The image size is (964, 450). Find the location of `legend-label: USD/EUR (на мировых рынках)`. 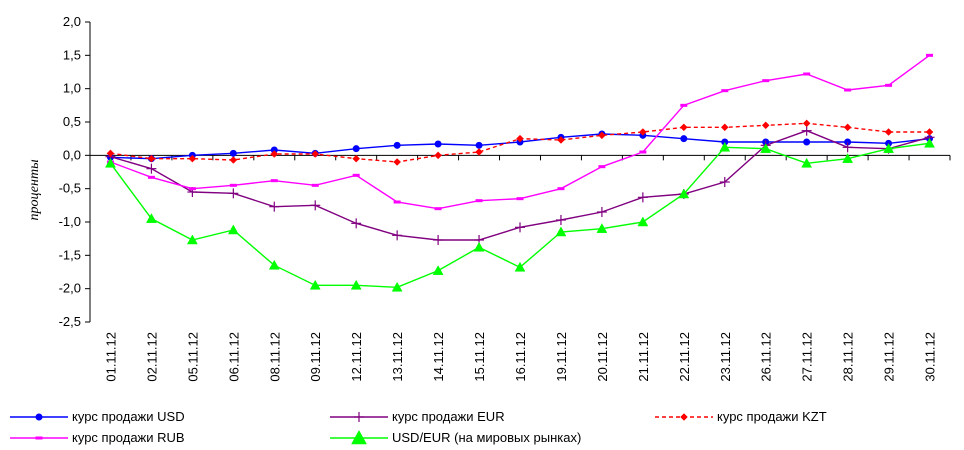

legend-label: USD/EUR (на мировых рынках) is located at coordinates (486, 437).